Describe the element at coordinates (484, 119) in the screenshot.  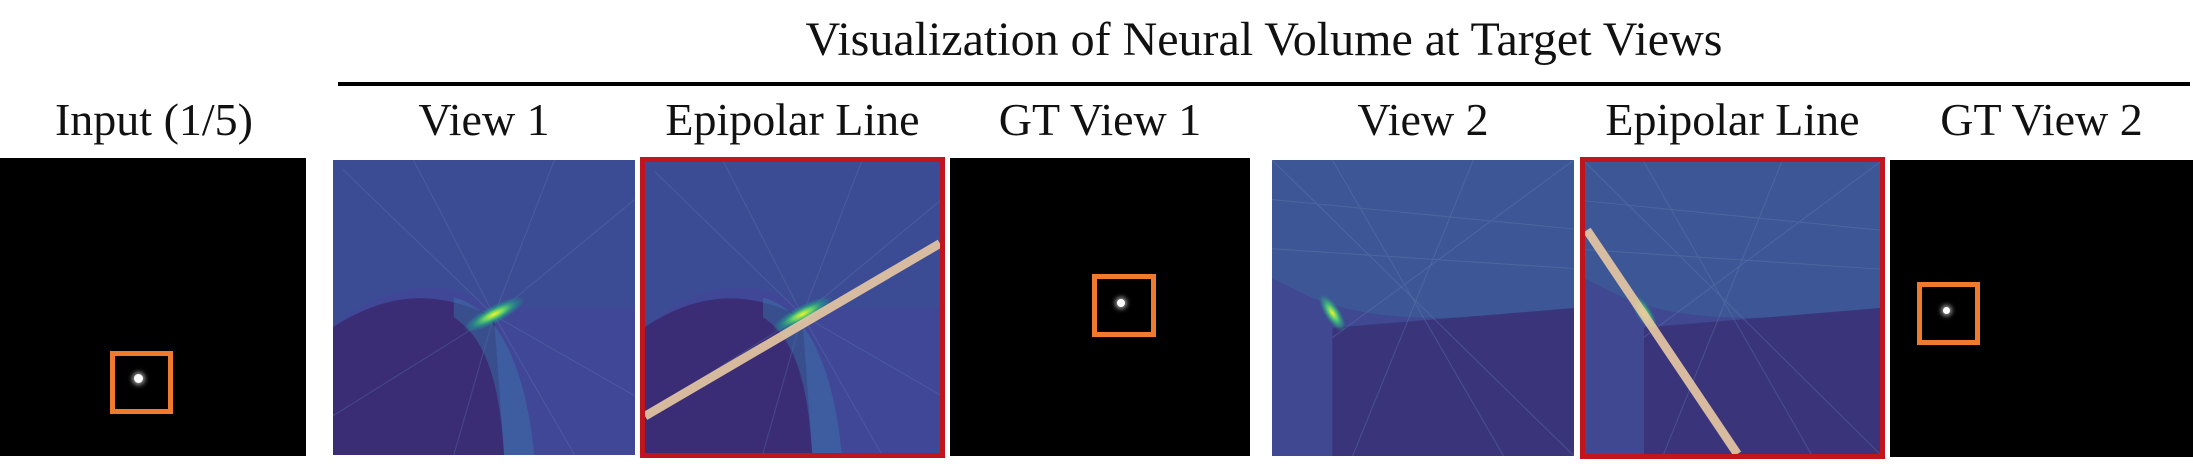
I see `label-view1: View 1` at that location.